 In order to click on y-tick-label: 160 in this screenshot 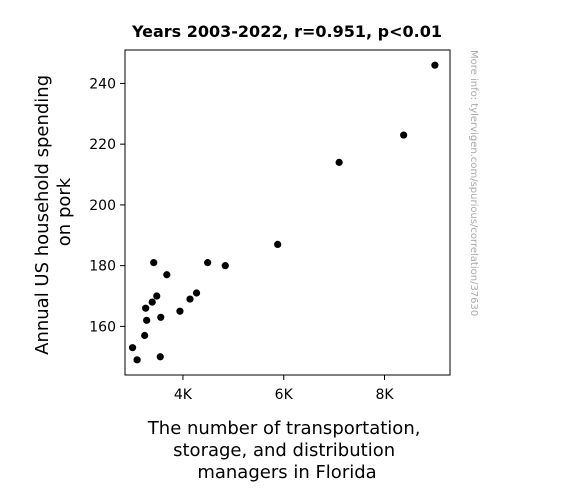, I will do `click(102, 327)`.